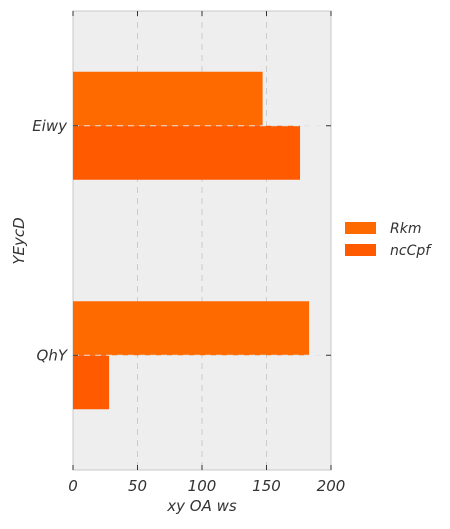 The image size is (450, 529). What do you see at coordinates (331, 486) in the screenshot?
I see `x-tick-label: 200` at bounding box center [331, 486].